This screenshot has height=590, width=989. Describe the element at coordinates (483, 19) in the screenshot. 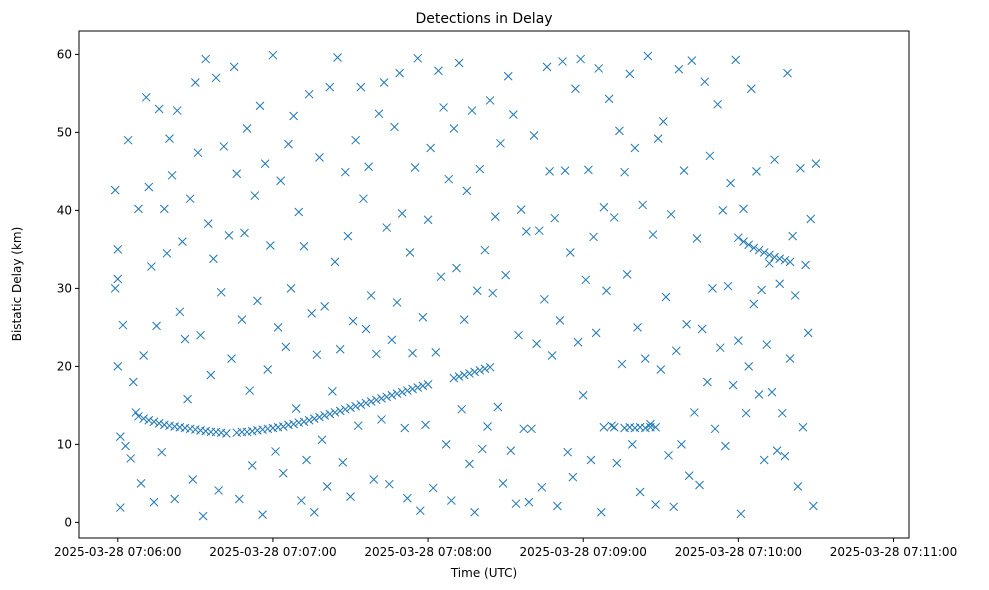

I see `chart-title: Detections in Delay` at that location.